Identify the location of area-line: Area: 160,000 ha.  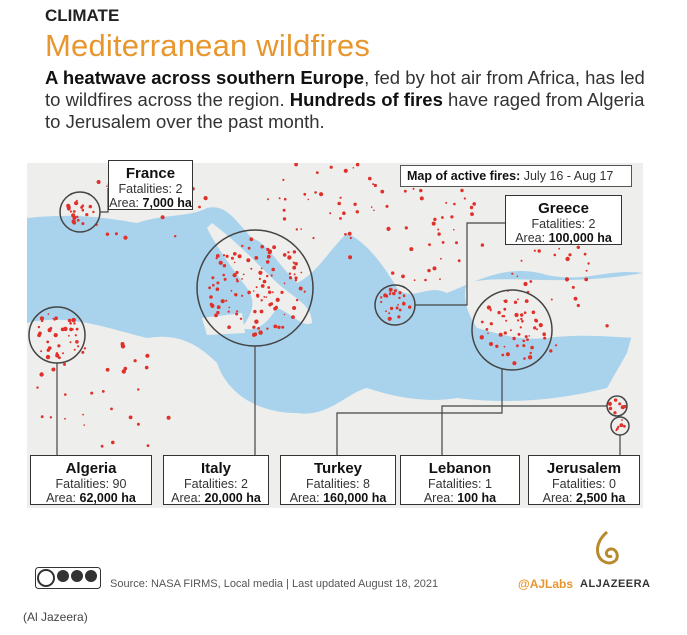
(338, 498).